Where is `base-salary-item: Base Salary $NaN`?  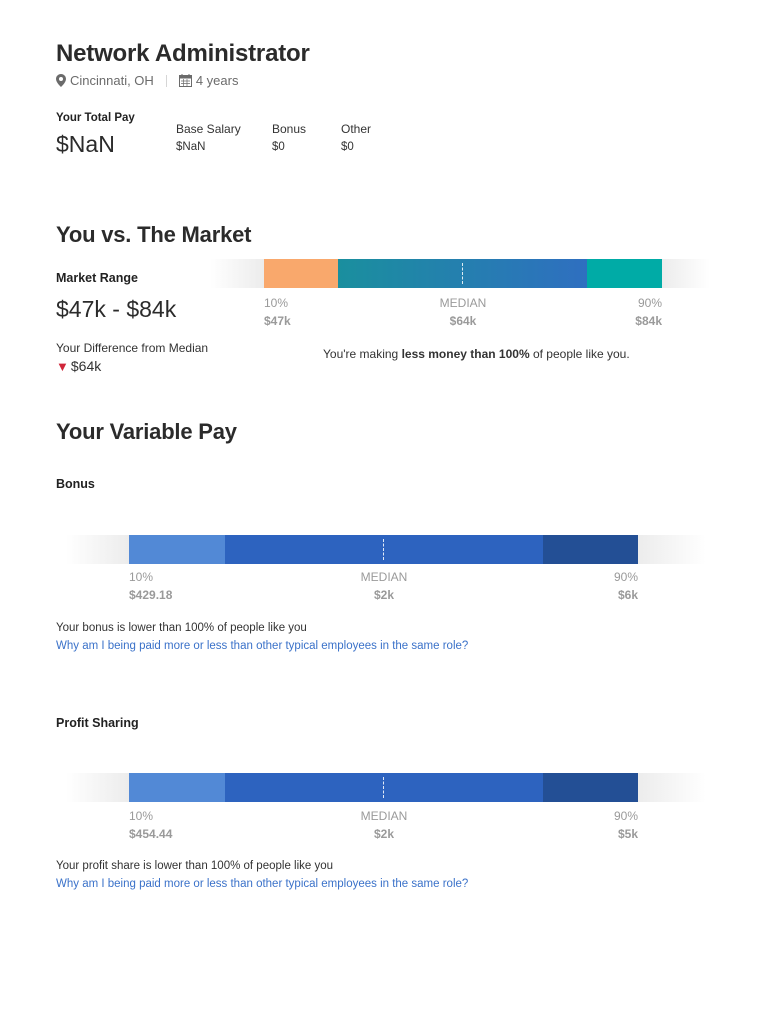
base-salary-item: Base Salary $NaN is located at coordinates (208, 137).